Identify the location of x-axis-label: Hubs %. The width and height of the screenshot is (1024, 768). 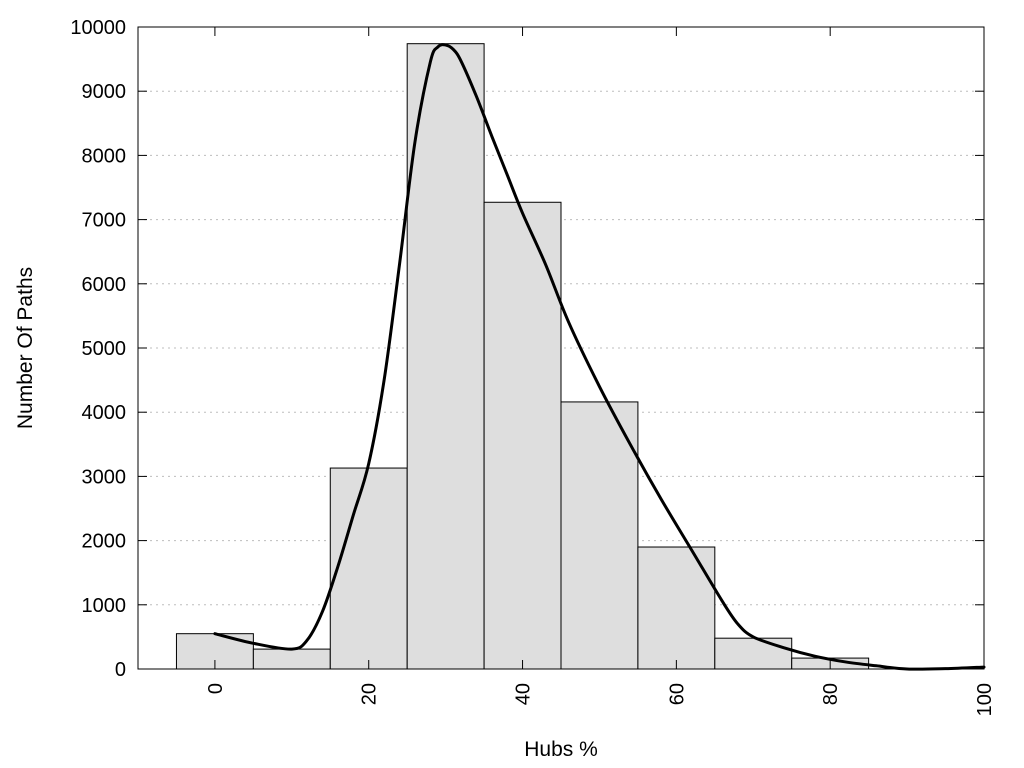
(561, 749).